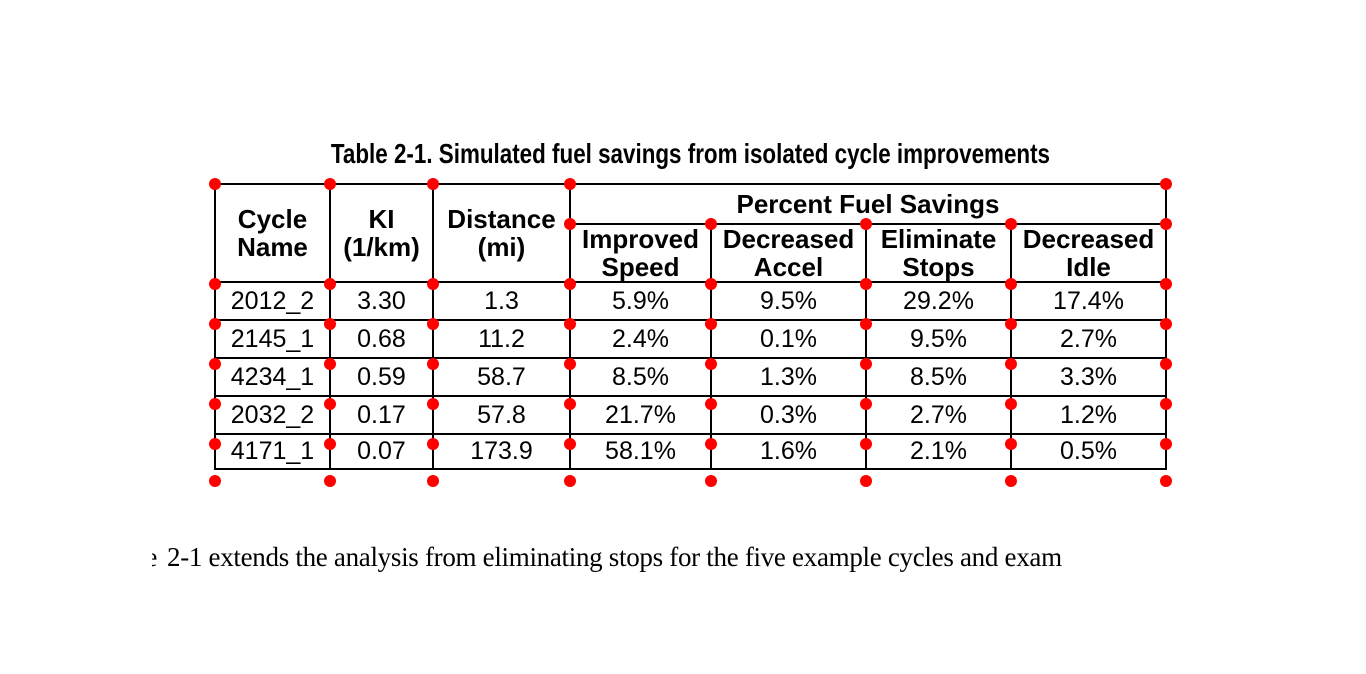 This screenshot has height=674, width=1366. Describe the element at coordinates (640, 451) in the screenshot. I see `table-cell: 58.1%` at that location.